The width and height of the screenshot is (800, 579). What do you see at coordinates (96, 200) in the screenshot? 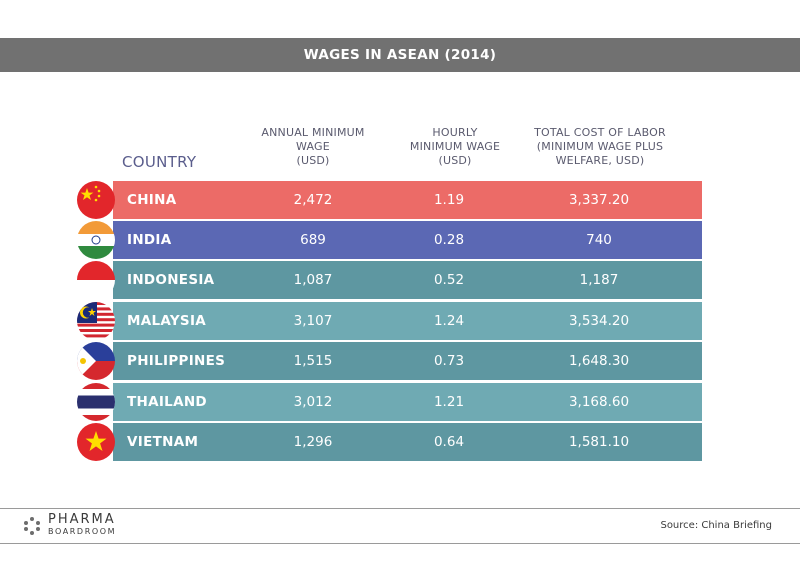
I see `china-flag-icon` at bounding box center [96, 200].